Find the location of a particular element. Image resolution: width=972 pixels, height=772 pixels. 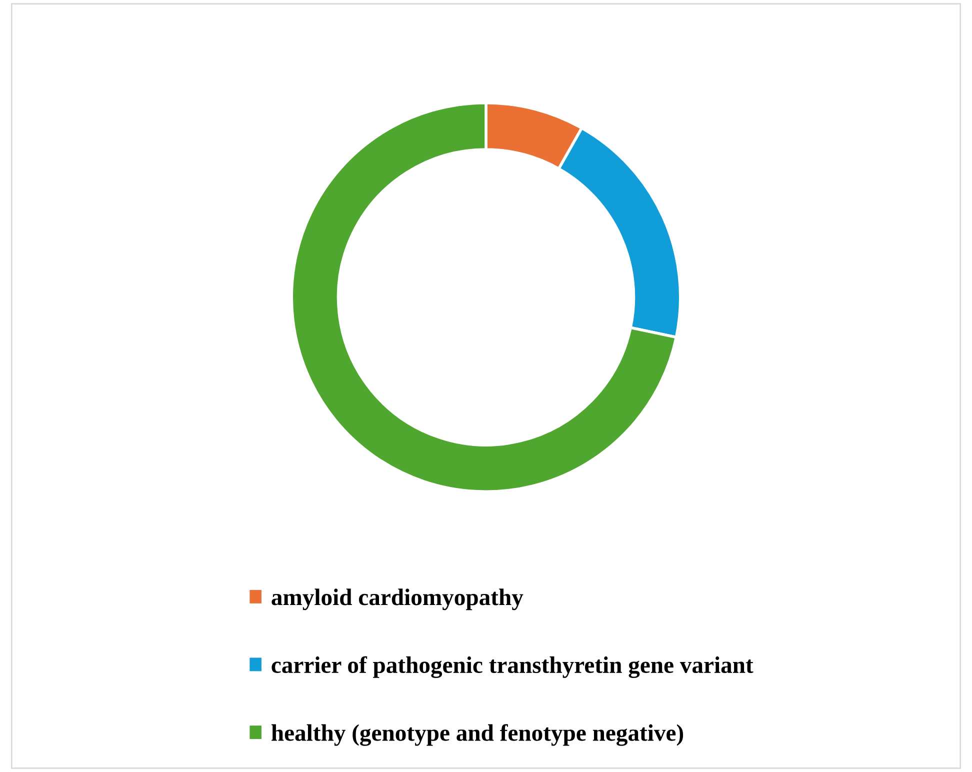

legend-label: amyloid cardiomyopathy is located at coordinates (398, 599).